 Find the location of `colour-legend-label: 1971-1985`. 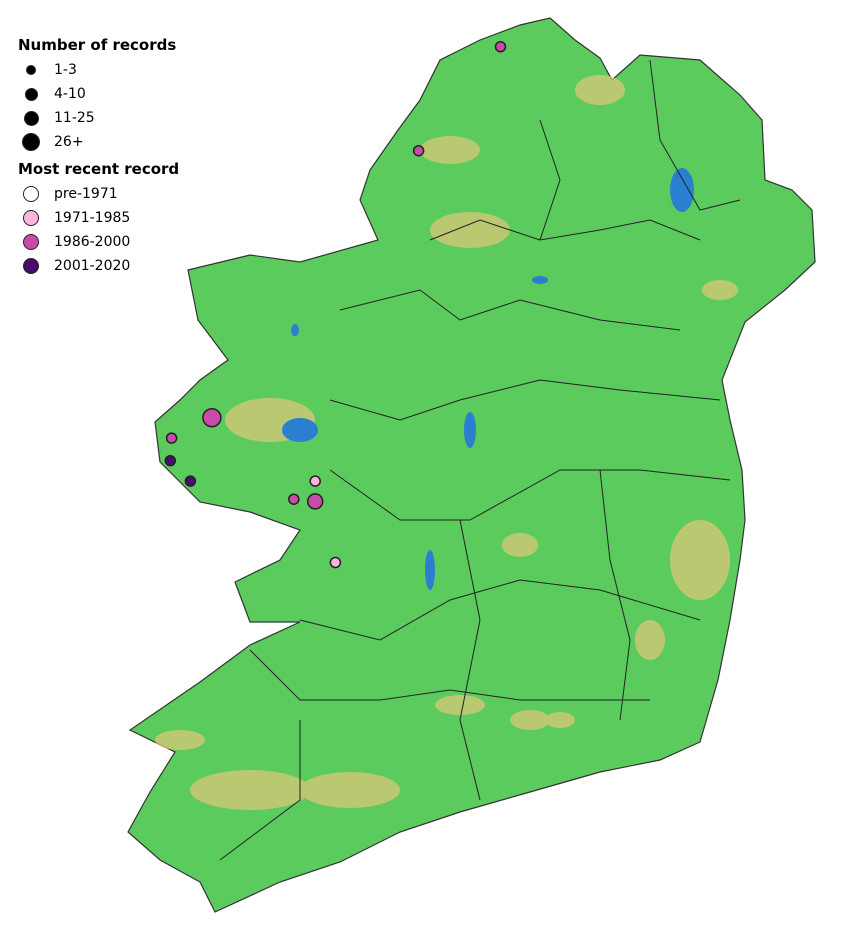

colour-legend-label: 1971-1985 is located at coordinates (92, 218).